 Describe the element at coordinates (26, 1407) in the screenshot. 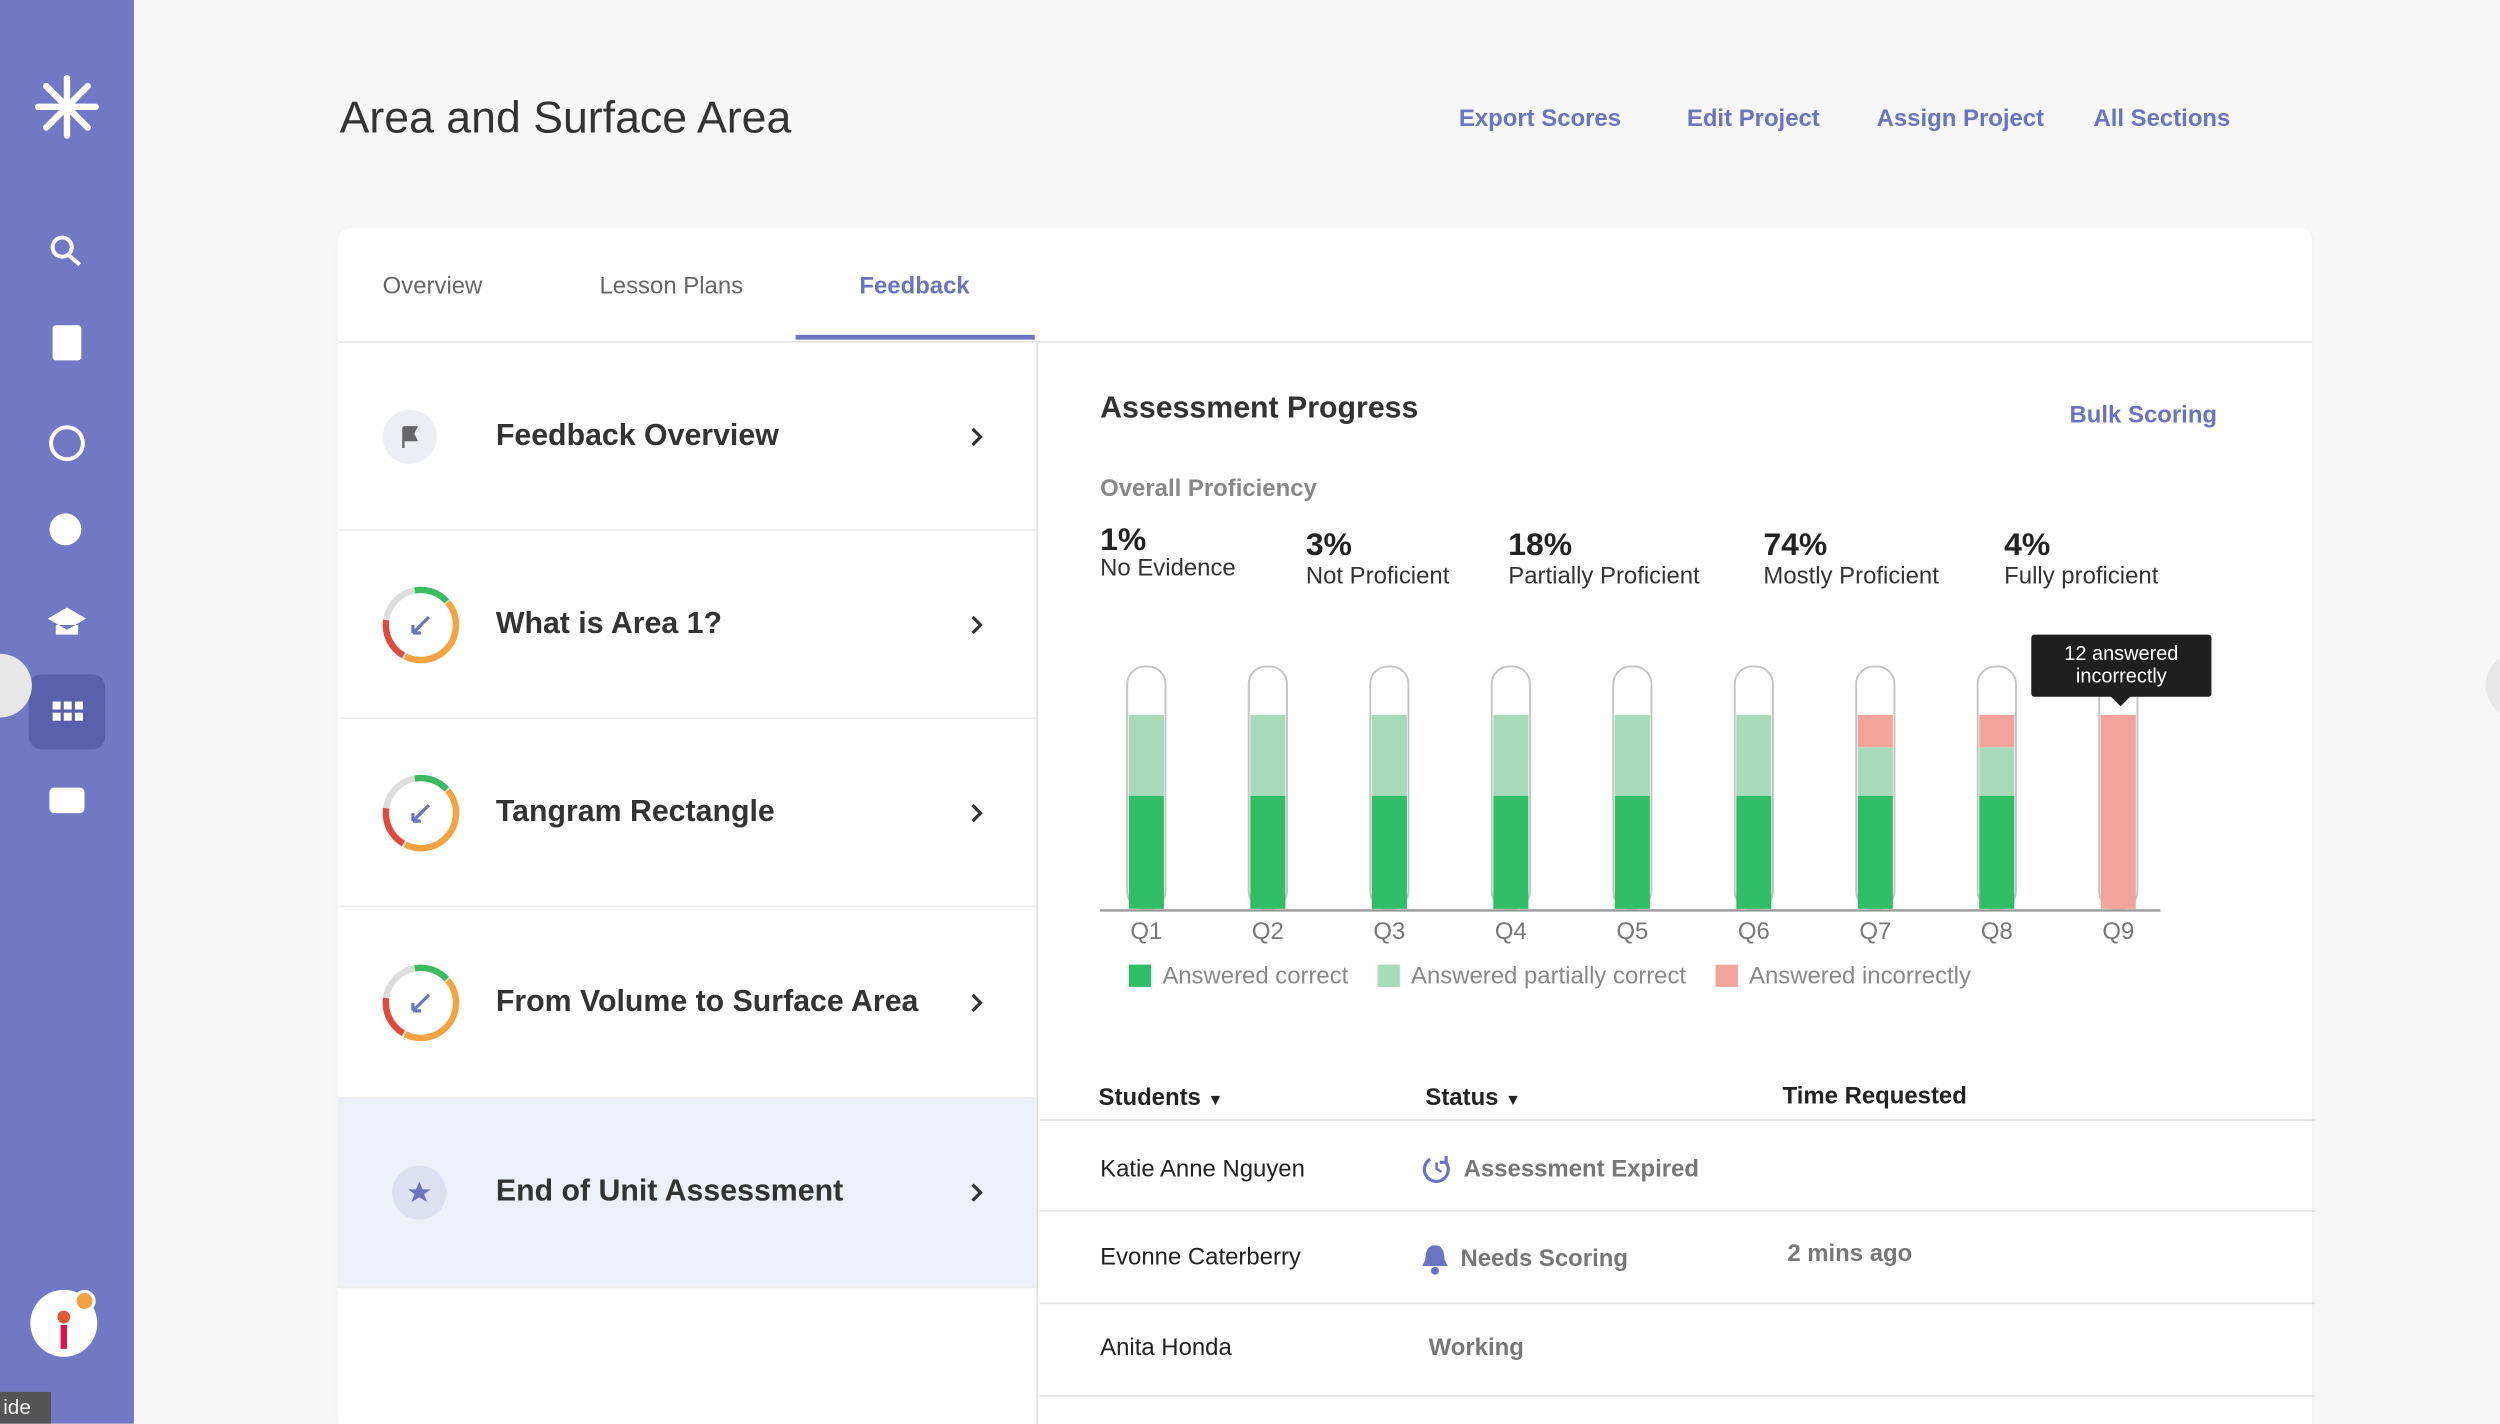

I see `side-tab: ide` at that location.